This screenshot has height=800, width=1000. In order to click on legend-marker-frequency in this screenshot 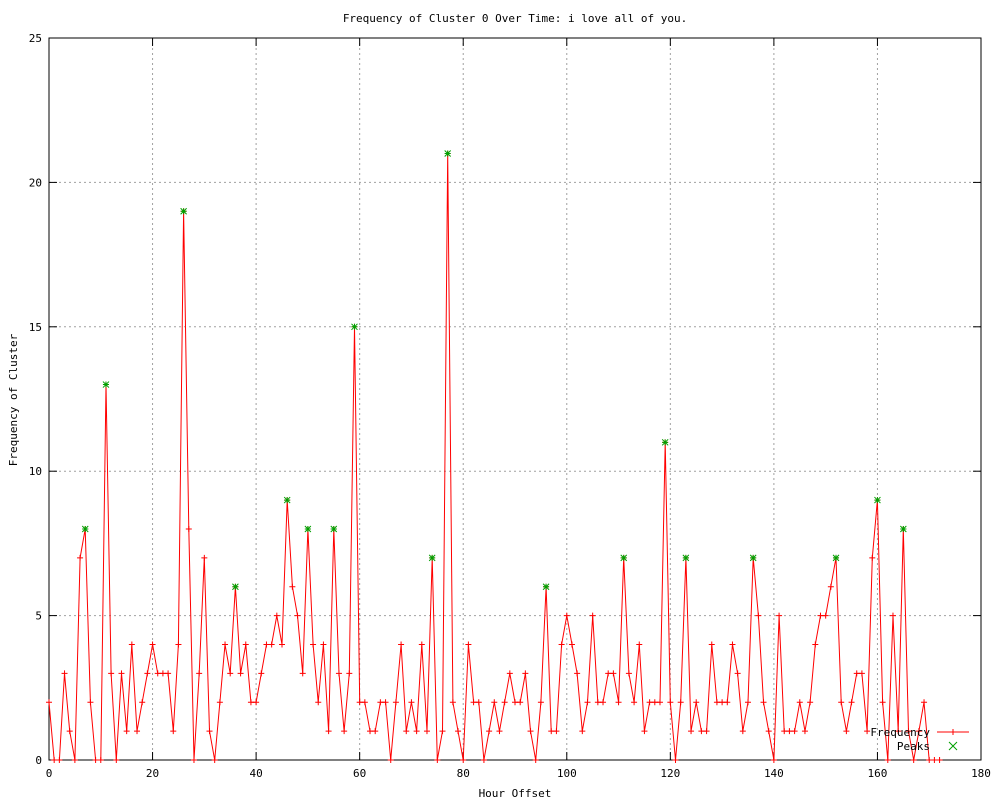, I will do `click(953, 732)`.